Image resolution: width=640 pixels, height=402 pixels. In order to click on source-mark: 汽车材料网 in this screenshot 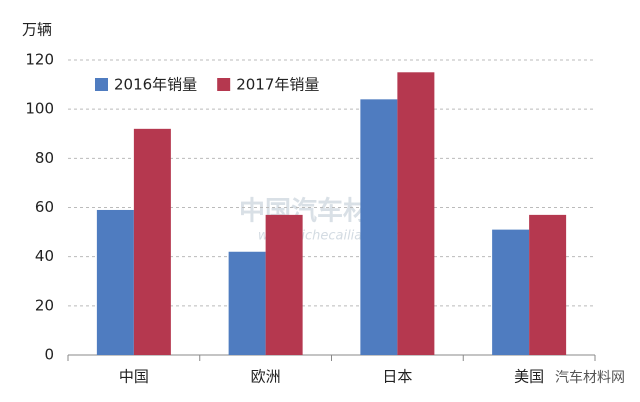, I will do `click(590, 377)`.